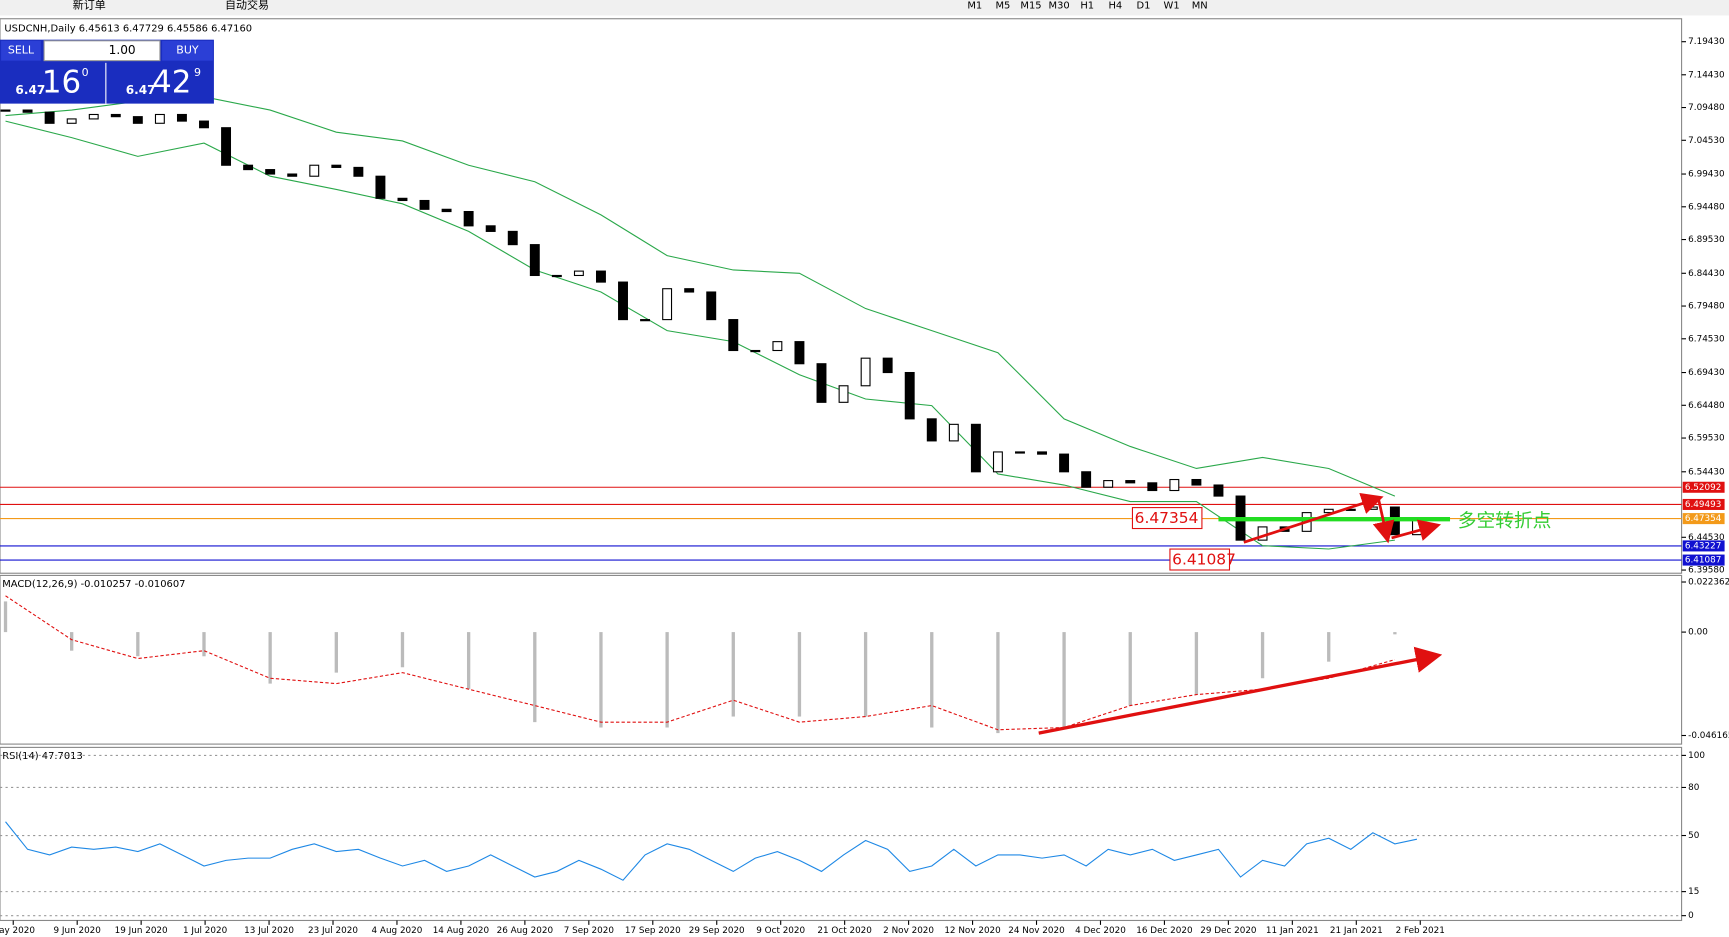  Describe the element at coordinates (1204, 560) in the screenshot. I see `price-annotation: 6.41087` at that location.